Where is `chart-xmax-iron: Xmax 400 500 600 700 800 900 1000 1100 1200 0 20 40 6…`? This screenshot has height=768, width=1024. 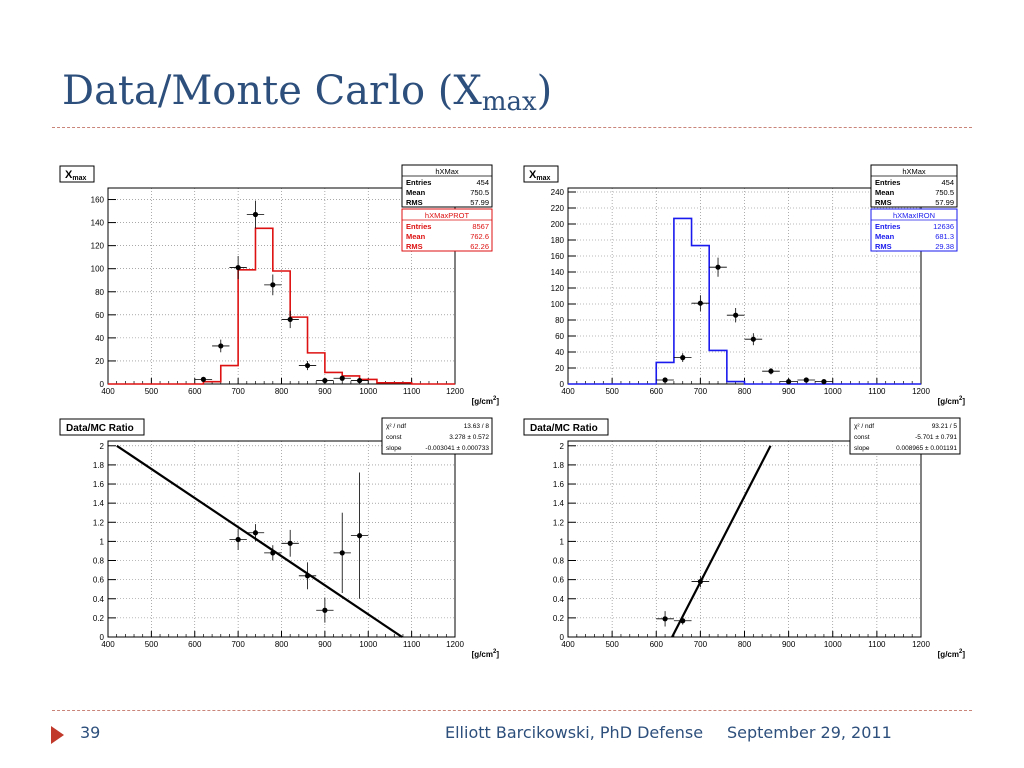
chart-xmax-iron: Xmax 400 500 600 700 800 900 1000 1100 1200 0 20 40 6… is located at coordinates (749, 284).